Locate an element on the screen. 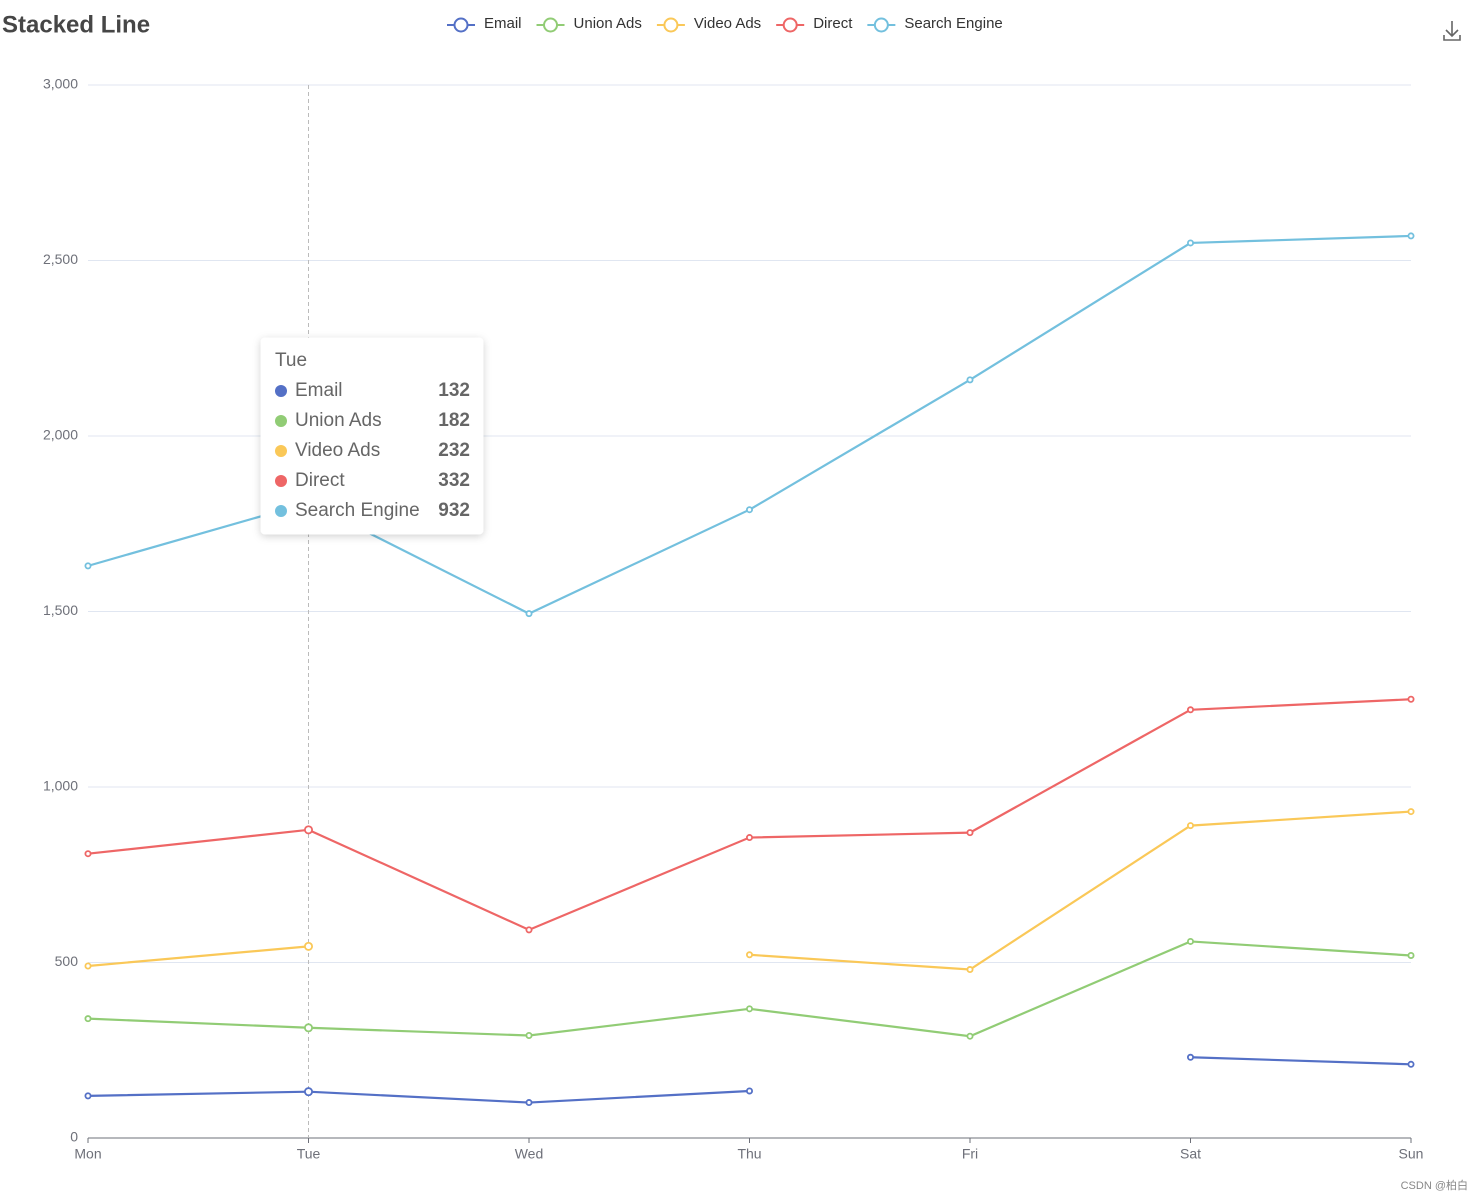 The image size is (1482, 1200). legend-label: Search Engine is located at coordinates (953, 23).